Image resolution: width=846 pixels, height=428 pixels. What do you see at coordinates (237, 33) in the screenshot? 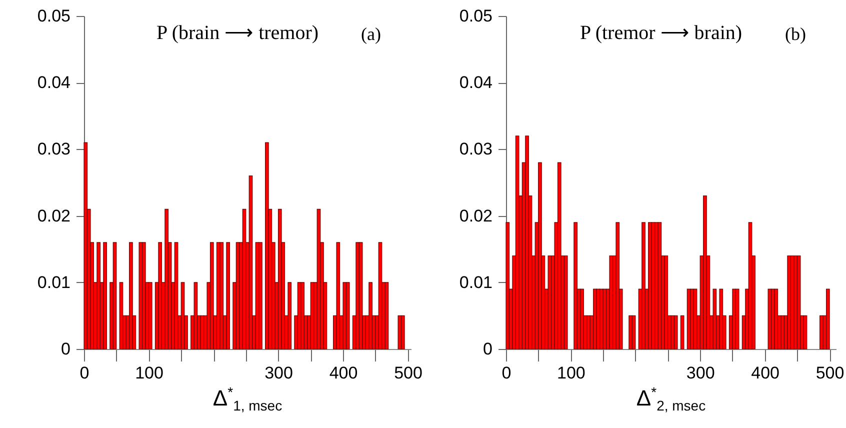
I see `chart-title: P (brain ⟶ tremor)` at bounding box center [237, 33].